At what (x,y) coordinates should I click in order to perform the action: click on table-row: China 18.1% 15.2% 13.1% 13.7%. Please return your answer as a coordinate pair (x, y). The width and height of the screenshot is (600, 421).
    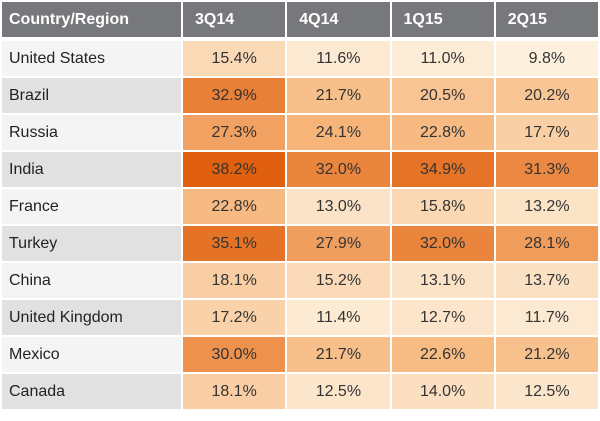
    Looking at the image, I should click on (300, 280).